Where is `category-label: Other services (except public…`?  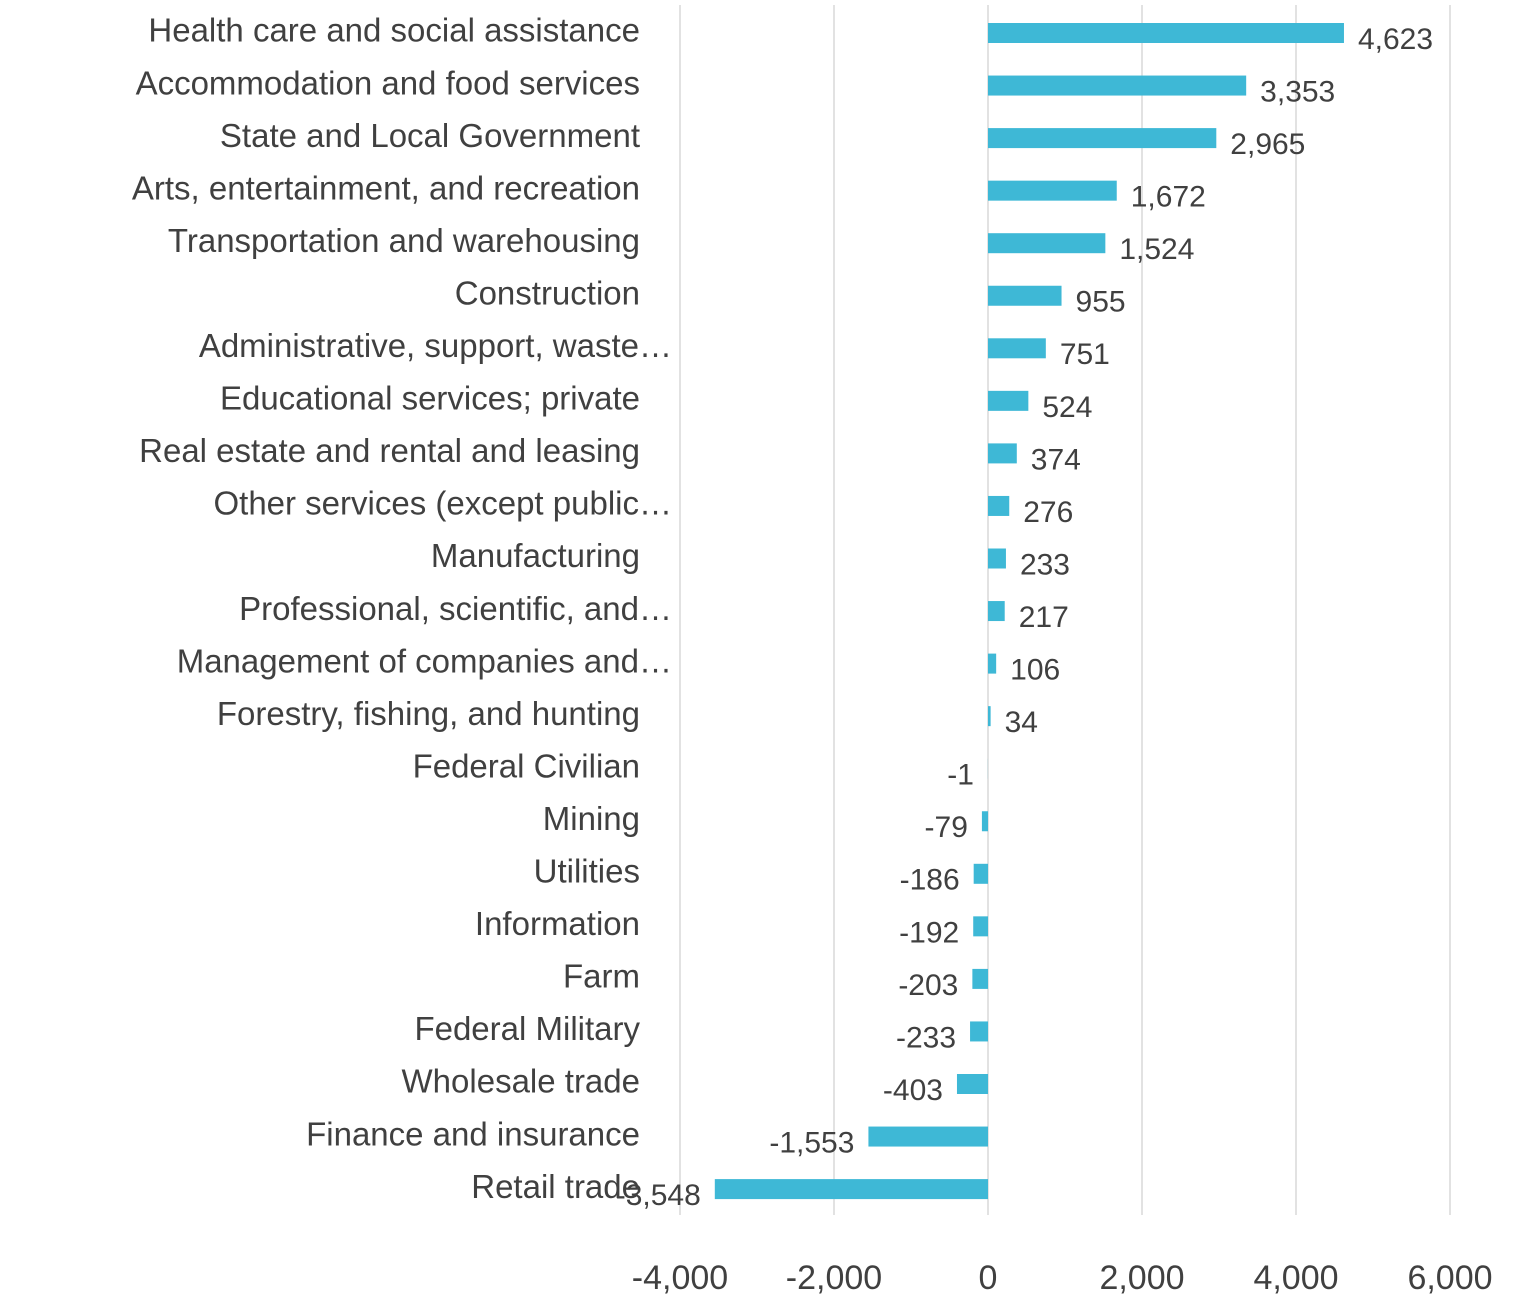 category-label: Other services (except public… is located at coordinates (442, 503).